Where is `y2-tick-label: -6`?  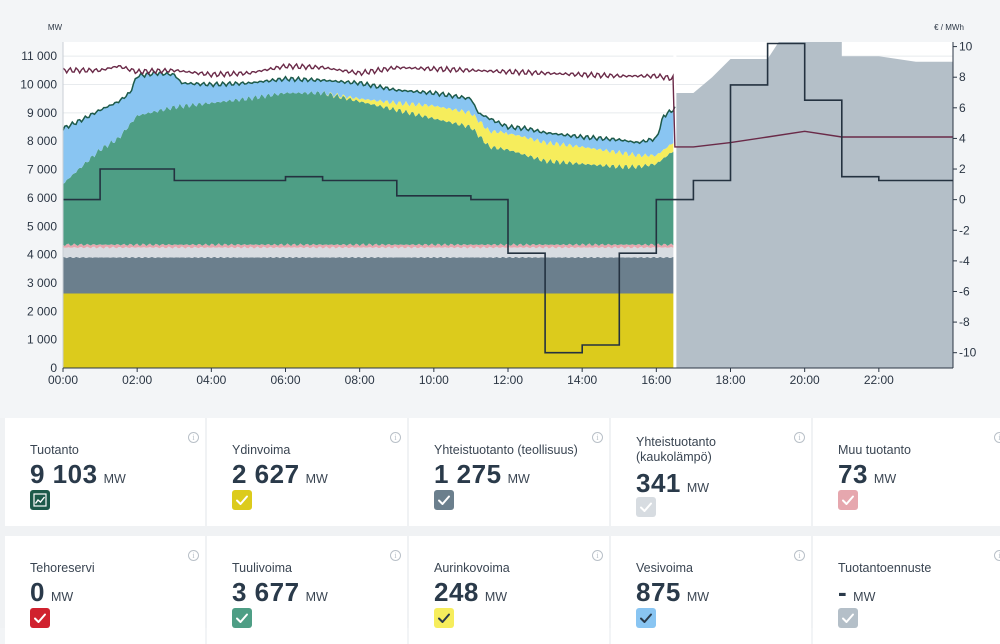 y2-tick-label: -6 is located at coordinates (964, 291).